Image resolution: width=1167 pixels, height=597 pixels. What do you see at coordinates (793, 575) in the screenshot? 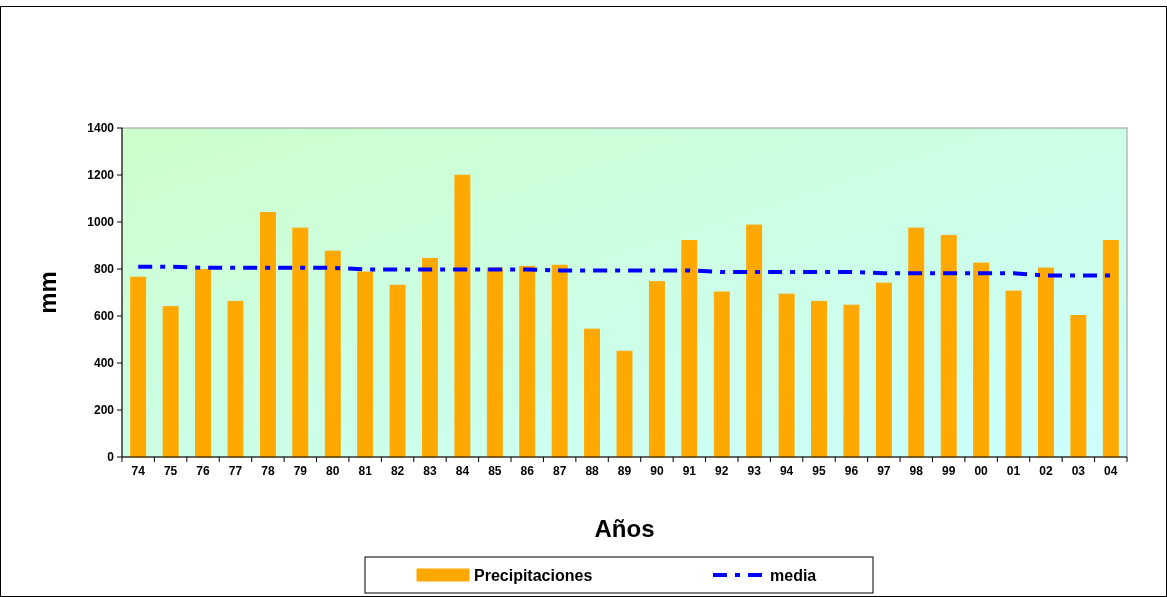
I see `legend-label: media` at bounding box center [793, 575].